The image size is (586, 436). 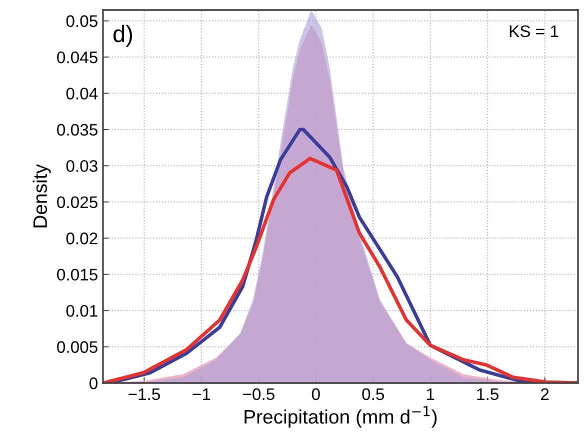 What do you see at coordinates (77, 130) in the screenshot?
I see `y-tick-label: 0.035` at bounding box center [77, 130].